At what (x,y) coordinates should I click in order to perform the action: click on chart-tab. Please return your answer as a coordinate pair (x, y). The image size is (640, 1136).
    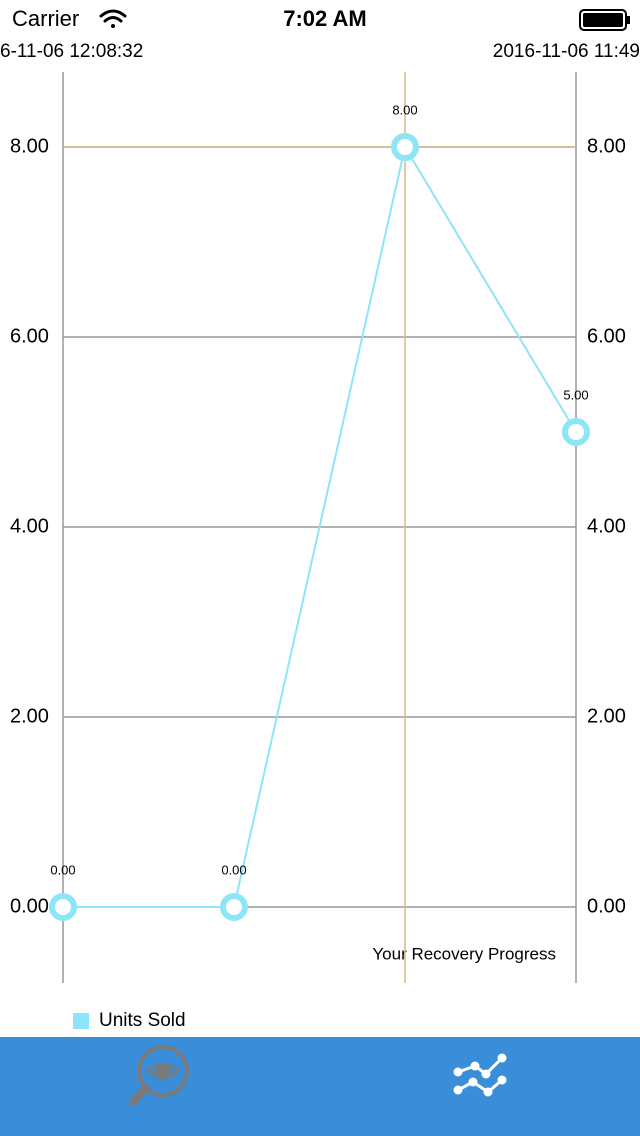
    Looking at the image, I should click on (480, 1075).